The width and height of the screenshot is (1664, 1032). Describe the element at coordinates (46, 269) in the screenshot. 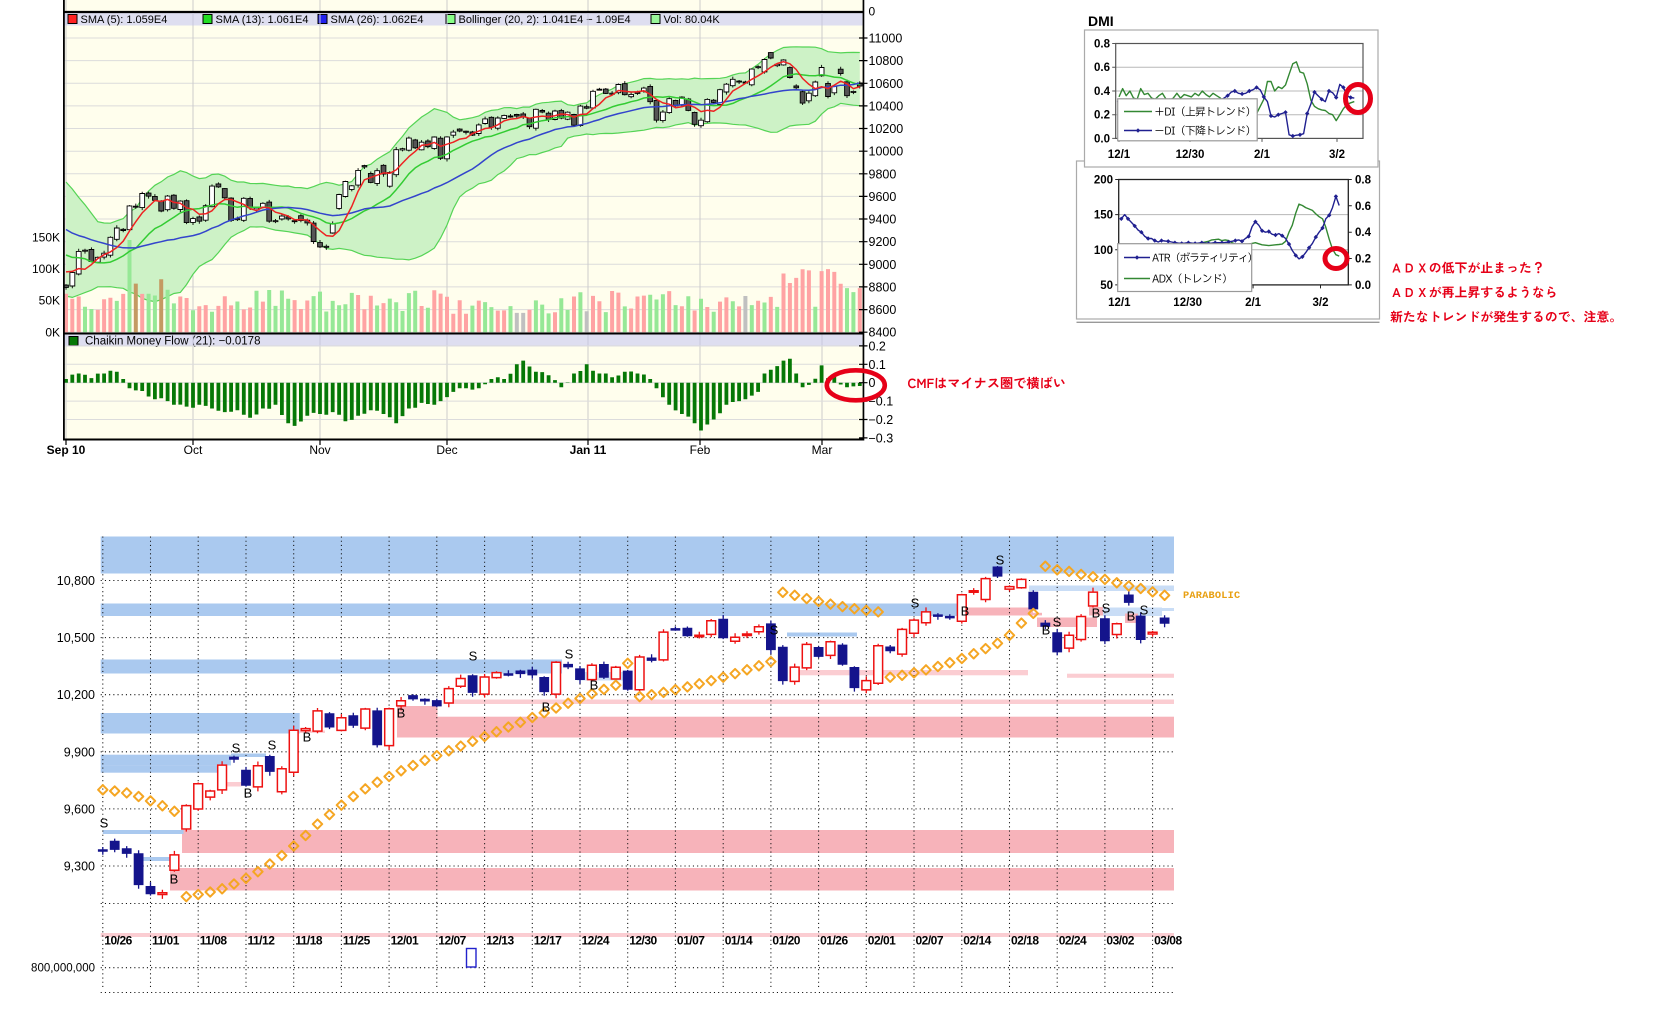

I see `svg-text: 100K` at that location.